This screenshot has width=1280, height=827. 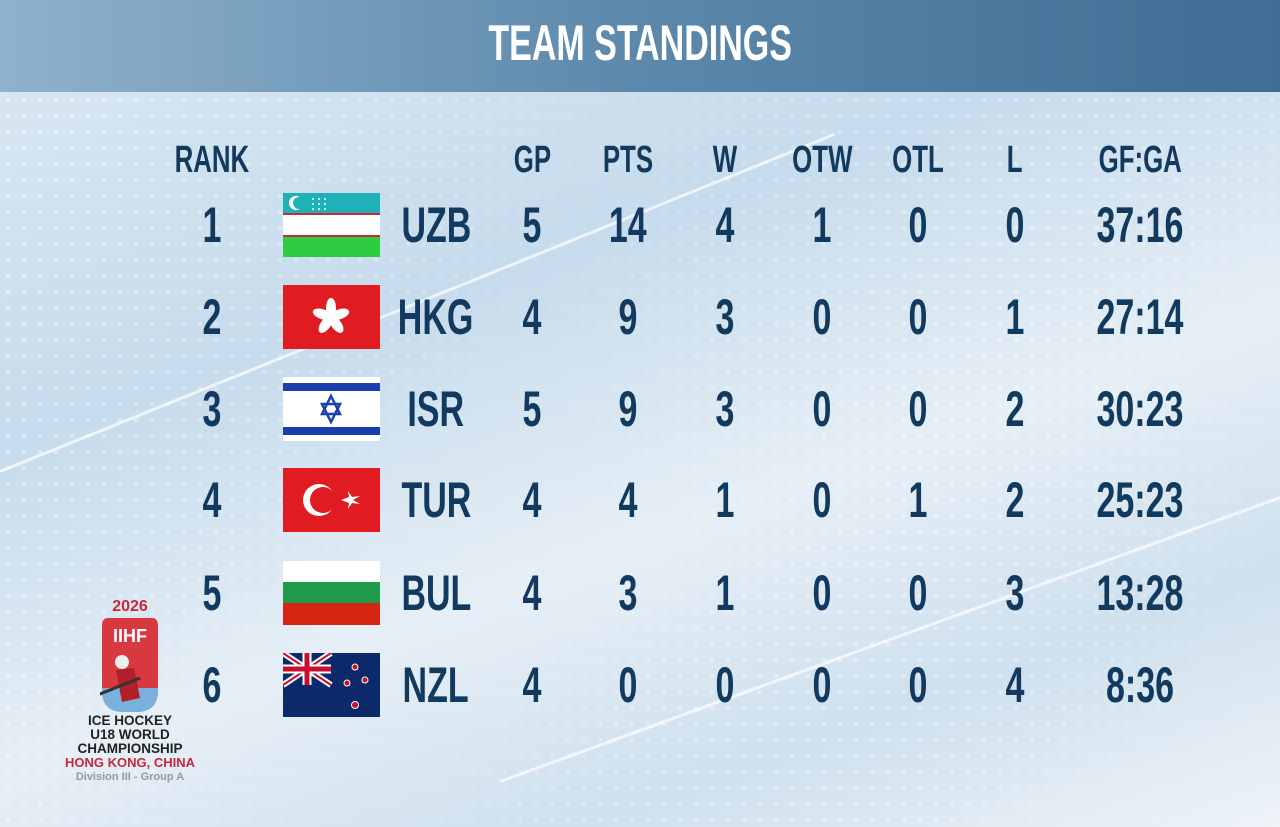 I want to click on column-header-pts: PTS, so click(x=628, y=160).